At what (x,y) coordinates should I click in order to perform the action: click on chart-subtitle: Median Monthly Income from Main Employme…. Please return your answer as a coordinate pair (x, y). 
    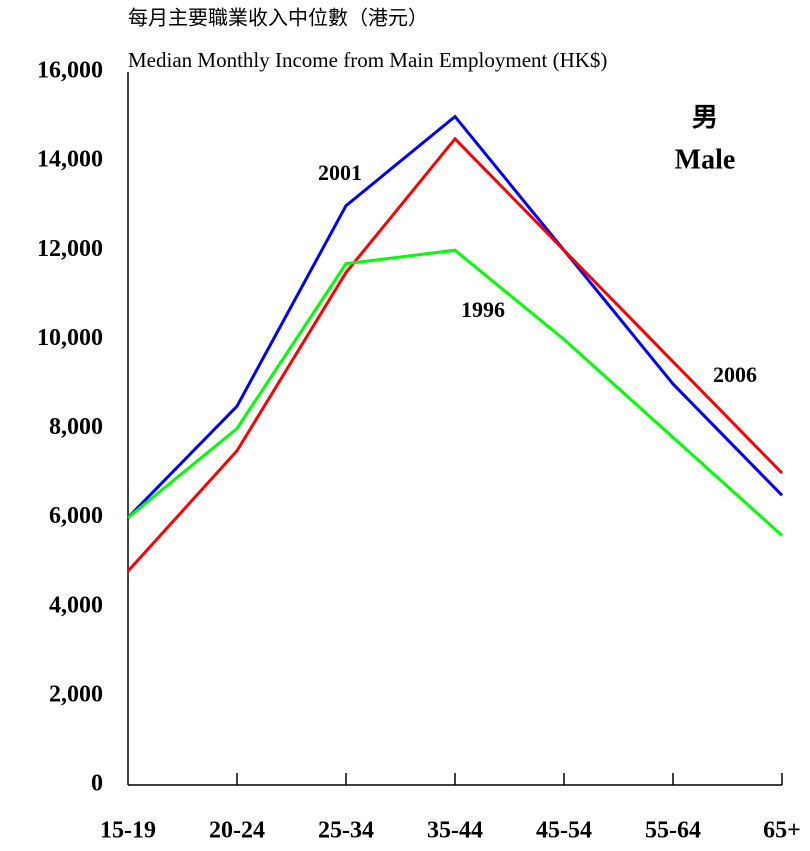
    Looking at the image, I should click on (367, 60).